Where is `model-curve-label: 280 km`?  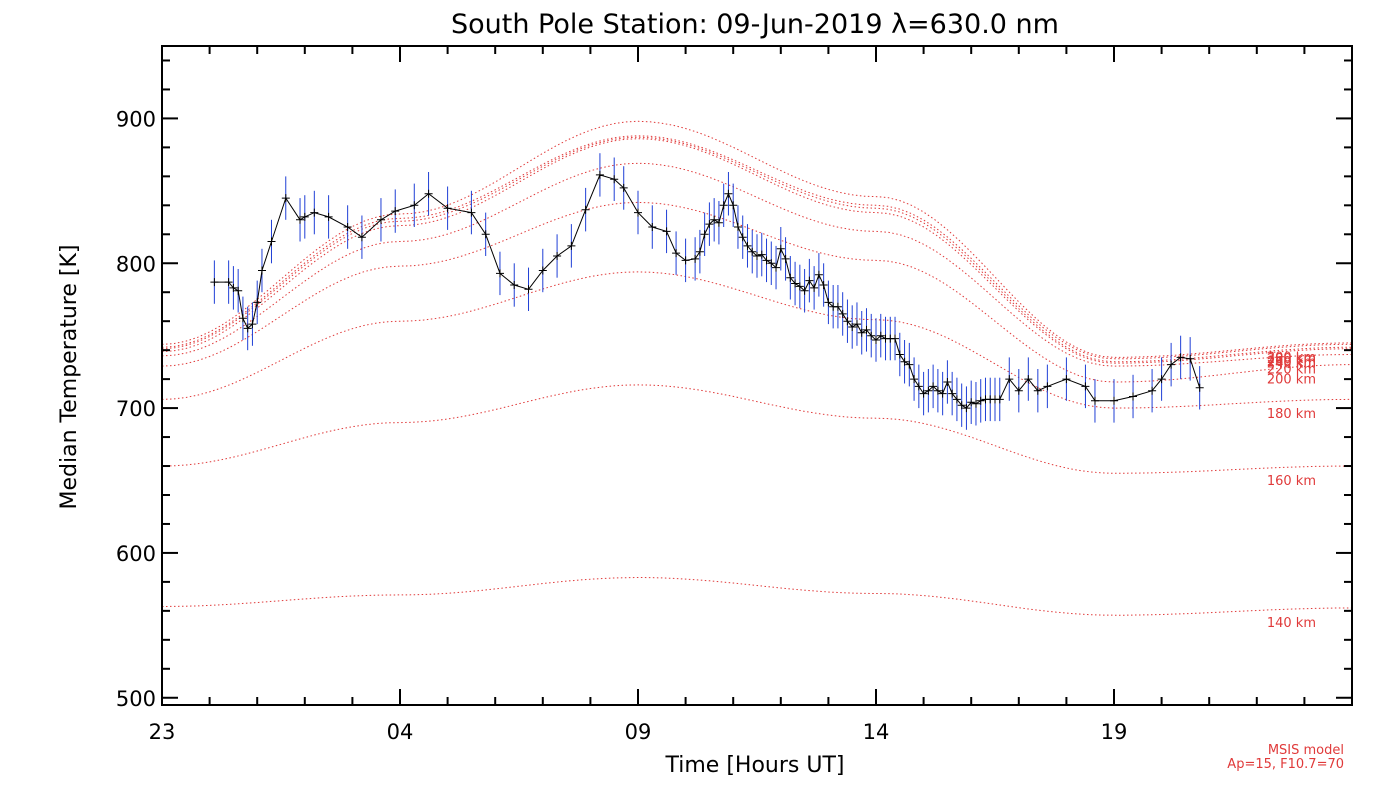 model-curve-label: 280 km is located at coordinates (1291, 359).